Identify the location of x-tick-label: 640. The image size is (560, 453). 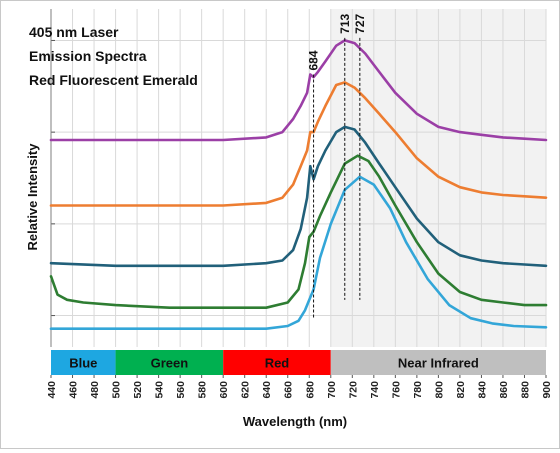
(267, 390).